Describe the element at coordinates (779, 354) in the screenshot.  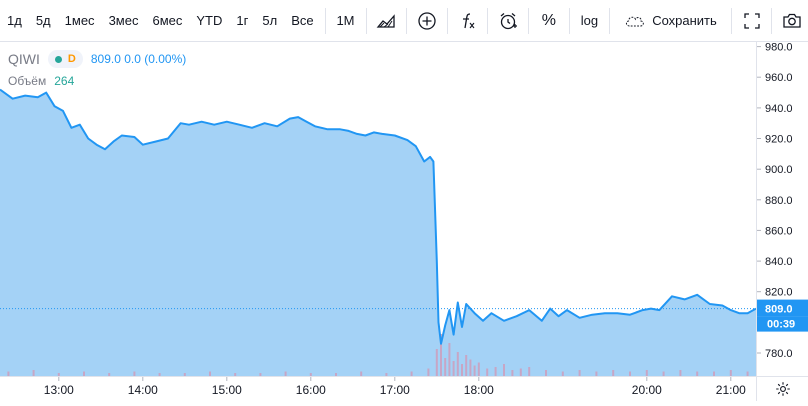
I see `price-tick-label: 780.0` at that location.